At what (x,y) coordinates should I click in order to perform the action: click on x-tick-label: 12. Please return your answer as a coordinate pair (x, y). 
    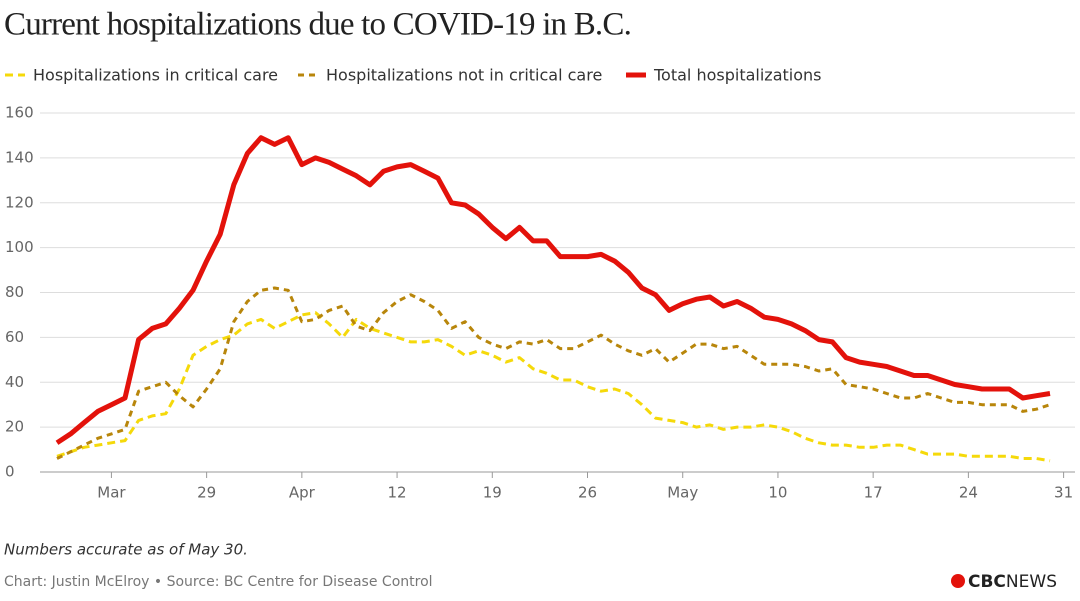
    Looking at the image, I should click on (397, 493).